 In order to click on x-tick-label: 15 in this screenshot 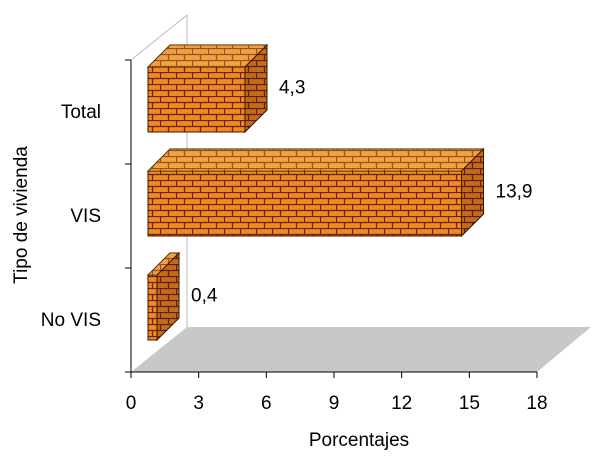, I will do `click(469, 403)`.